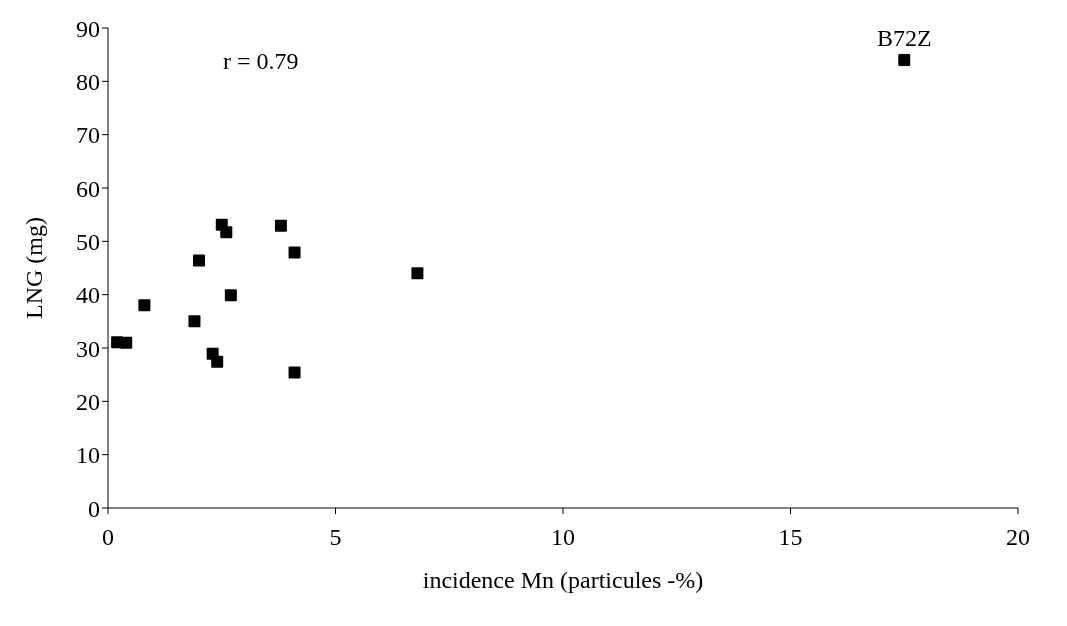  What do you see at coordinates (88, 81) in the screenshot?
I see `y-tick-label: 80` at bounding box center [88, 81].